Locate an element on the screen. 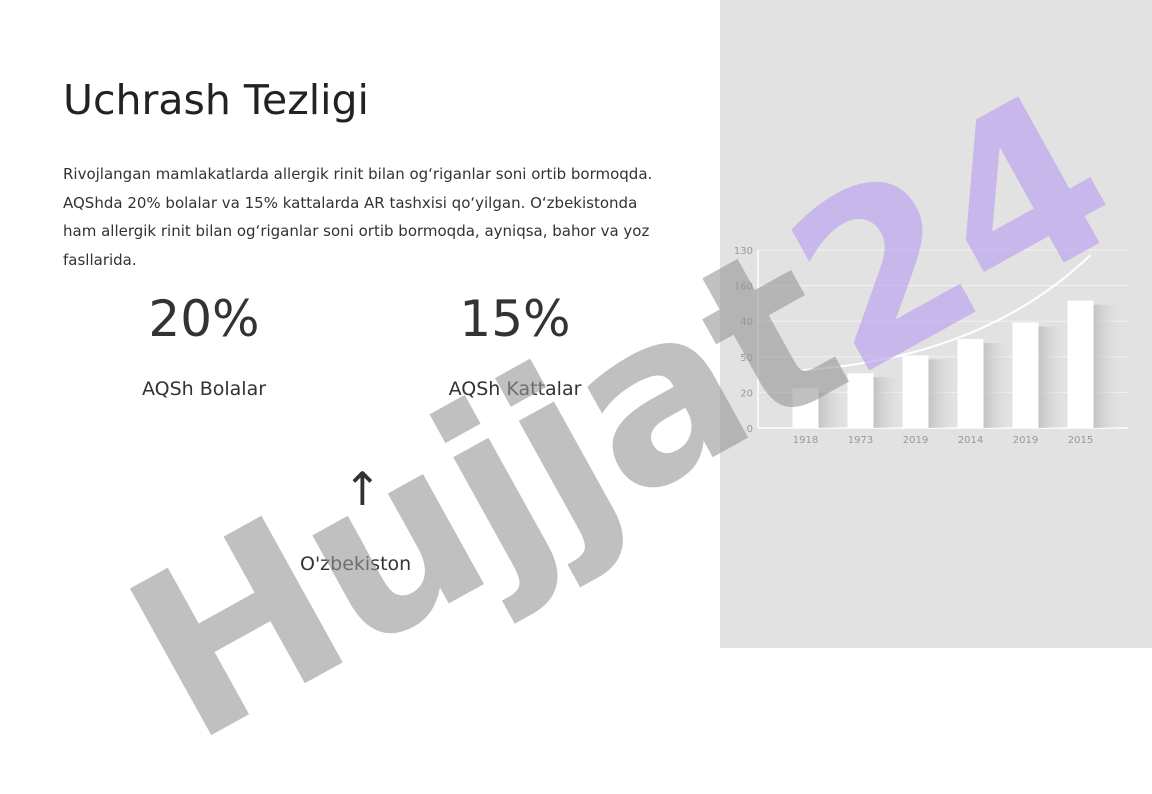 The height and width of the screenshot is (794, 1152). stat-label: AQSh Kattalar is located at coordinates (515, 389).